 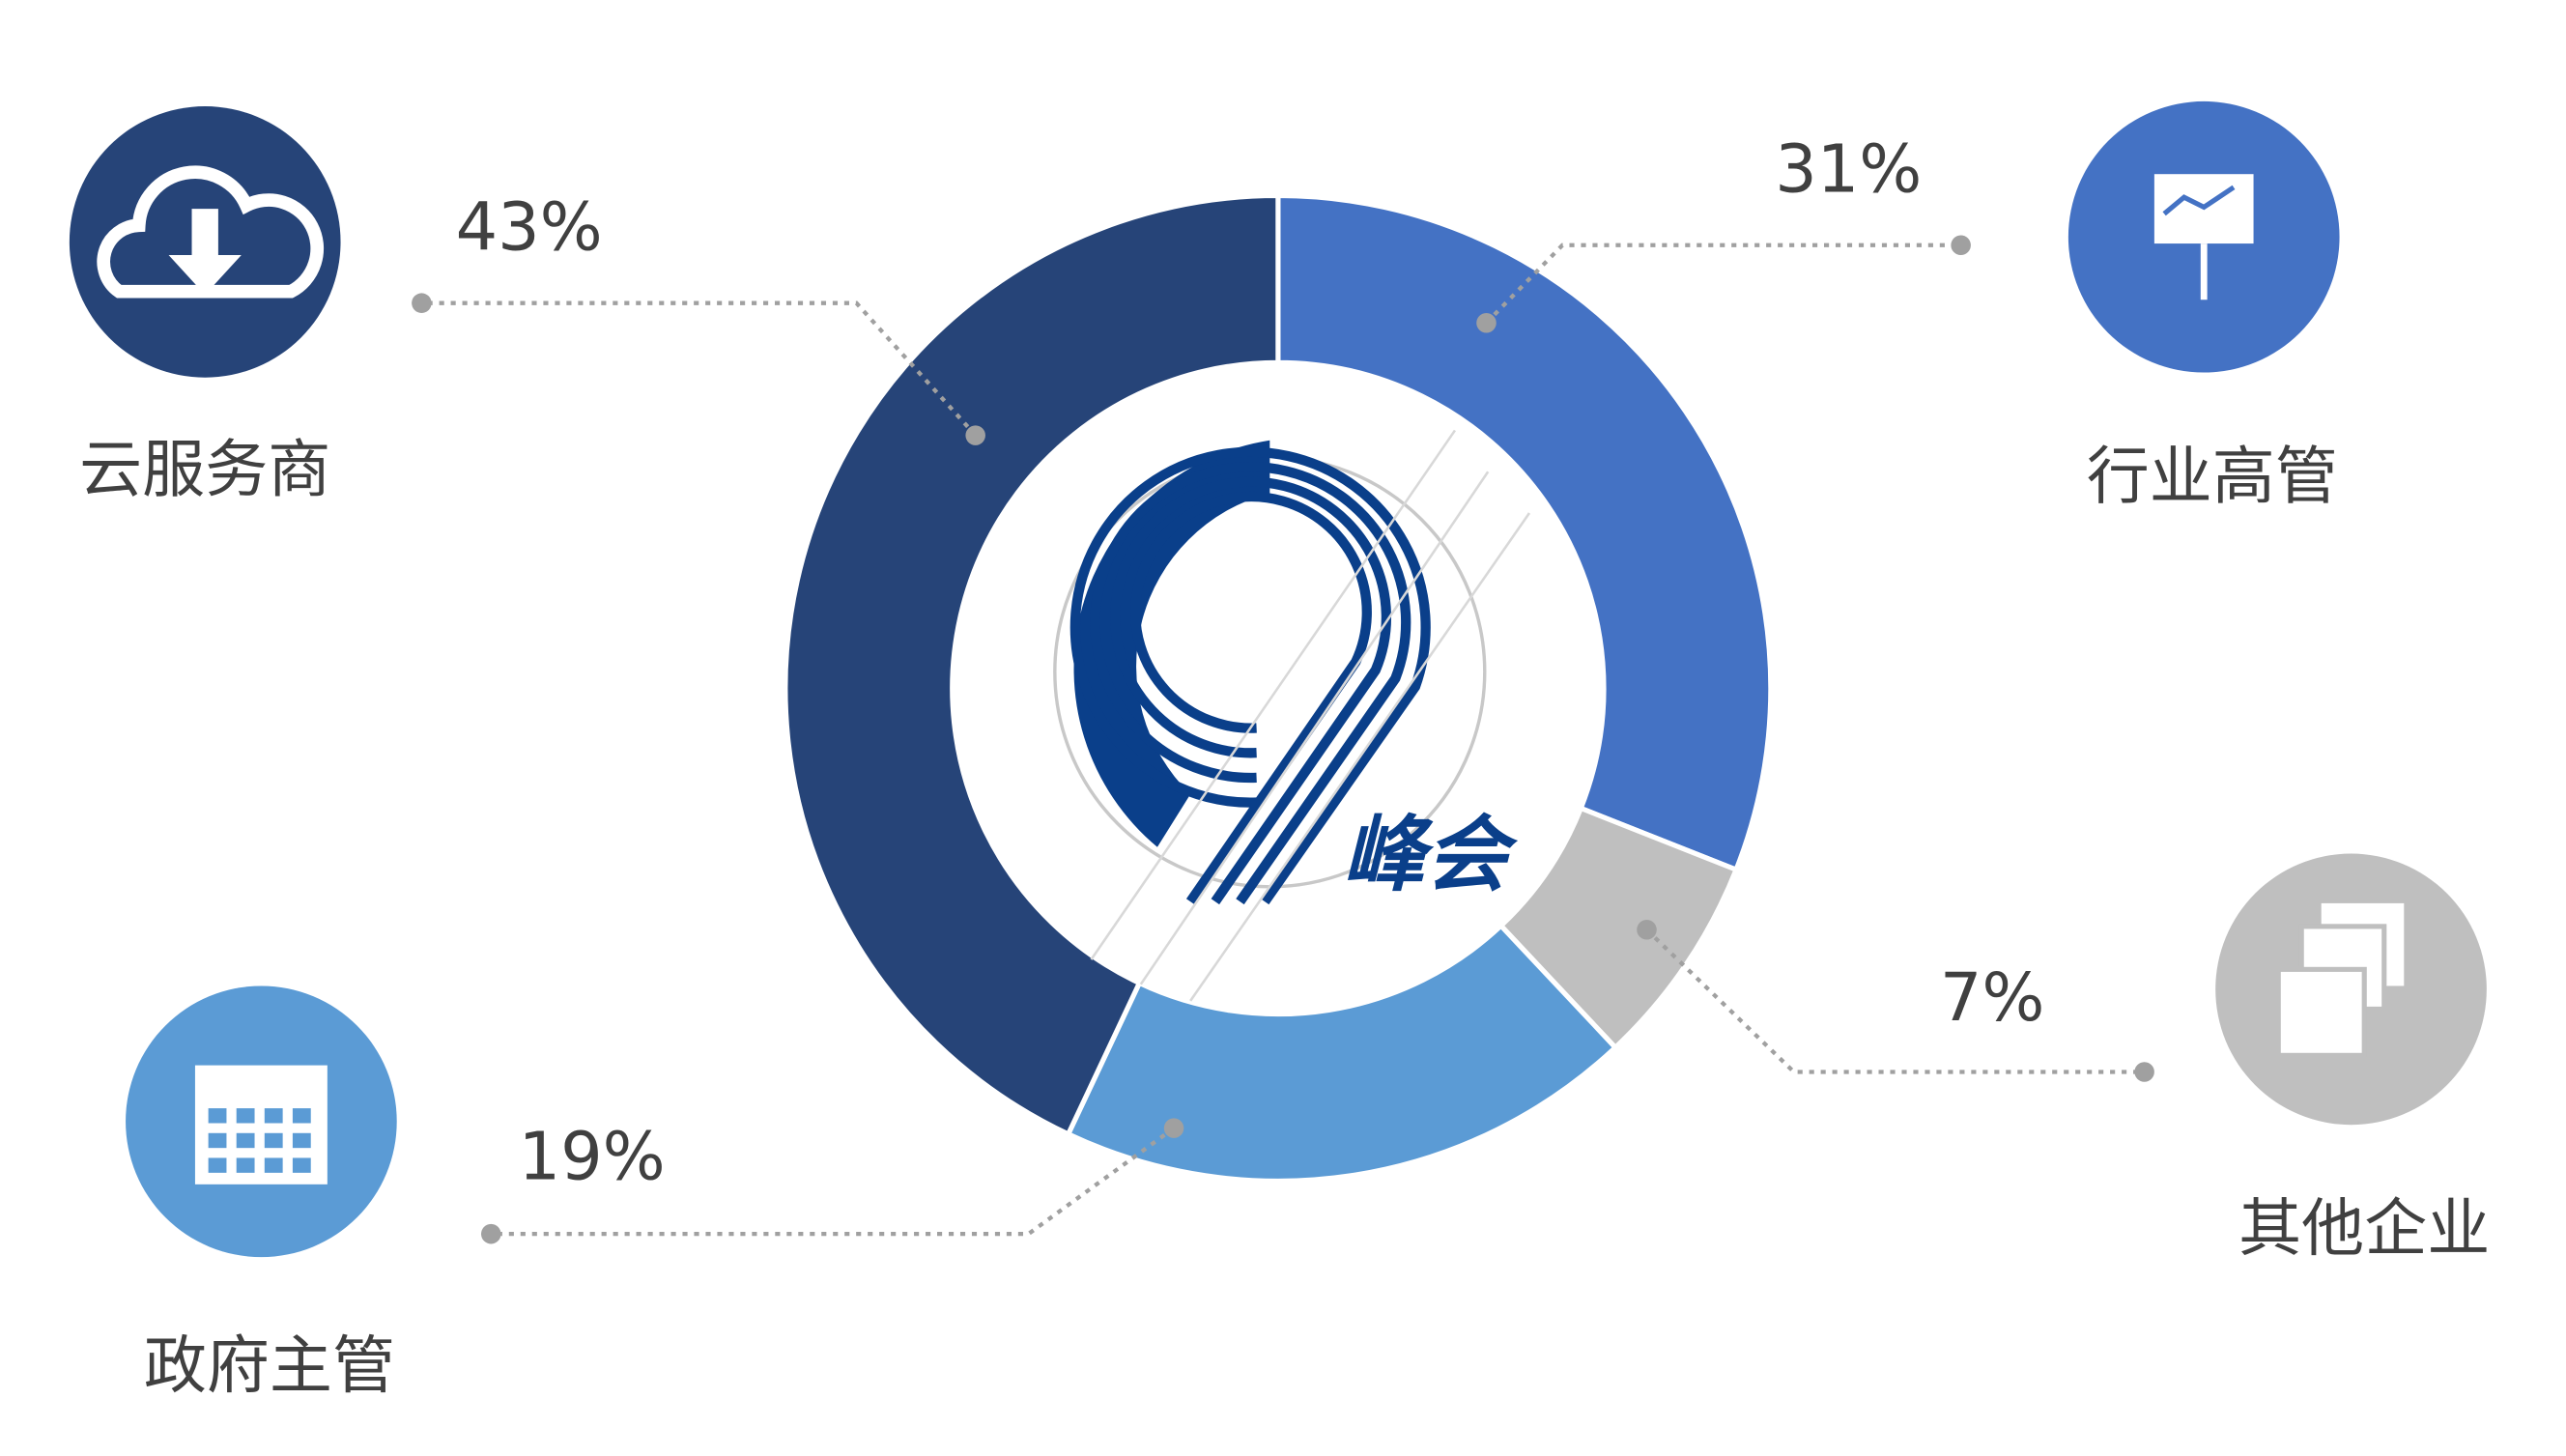 I want to click on category-label: 其他企业, so click(x=2364, y=1230).